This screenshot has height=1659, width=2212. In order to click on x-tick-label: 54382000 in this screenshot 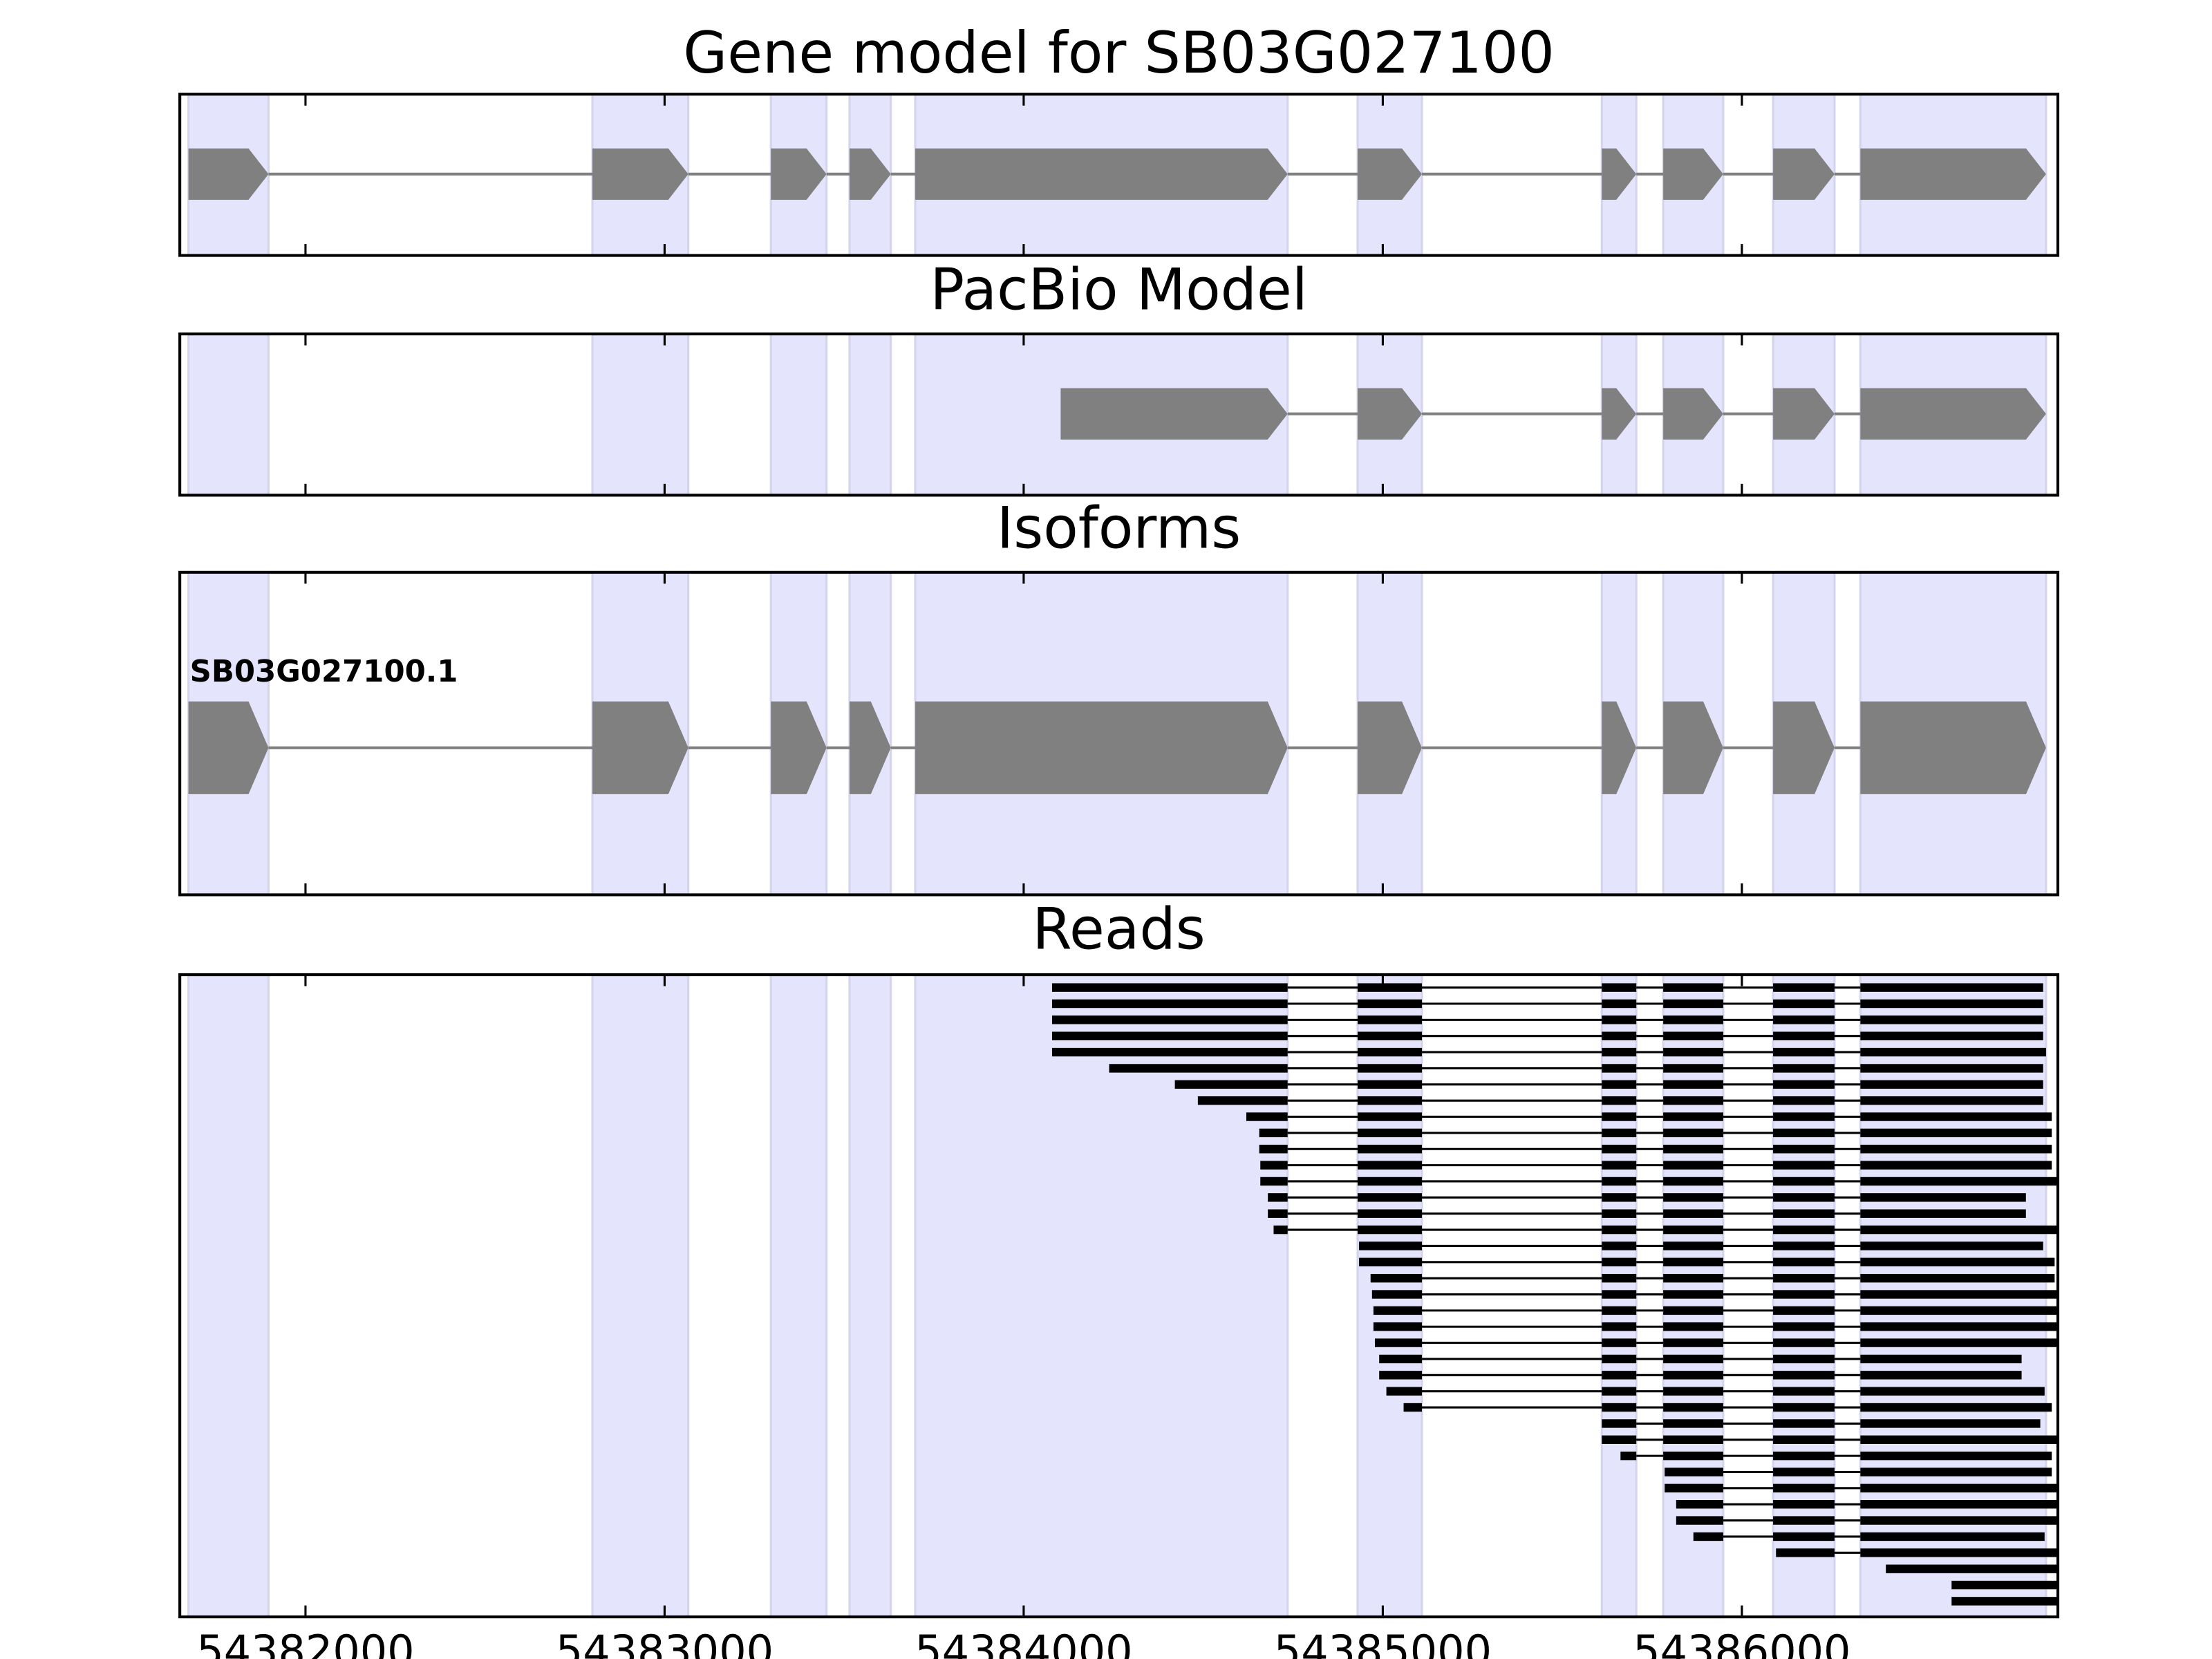, I will do `click(305, 1643)`.